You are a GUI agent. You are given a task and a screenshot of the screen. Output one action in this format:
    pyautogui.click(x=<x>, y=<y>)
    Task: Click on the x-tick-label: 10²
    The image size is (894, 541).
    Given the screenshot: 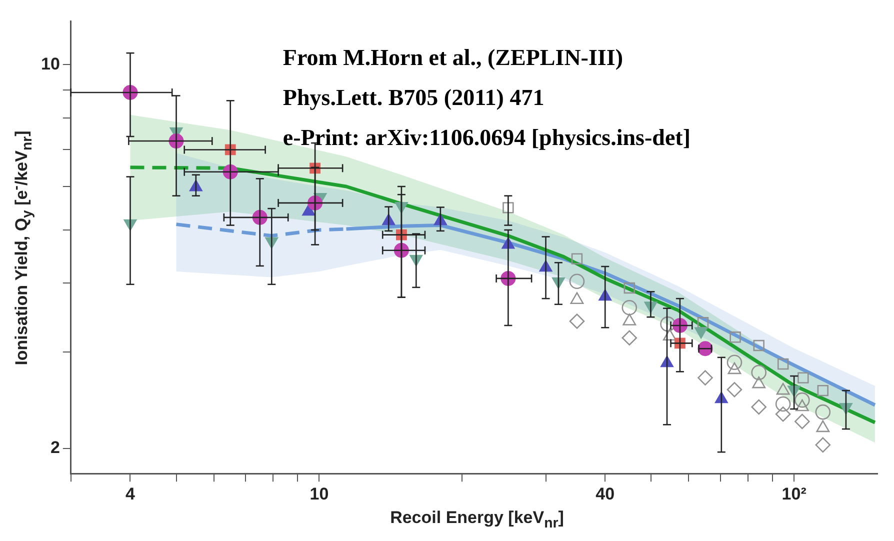 What is the action you would take?
    pyautogui.click(x=794, y=494)
    